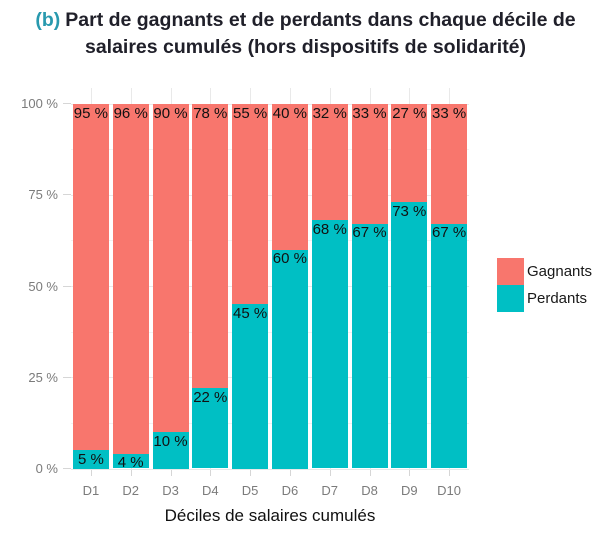 The width and height of the screenshot is (611, 544). I want to click on x-tick-label-D1: D1, so click(91, 490).